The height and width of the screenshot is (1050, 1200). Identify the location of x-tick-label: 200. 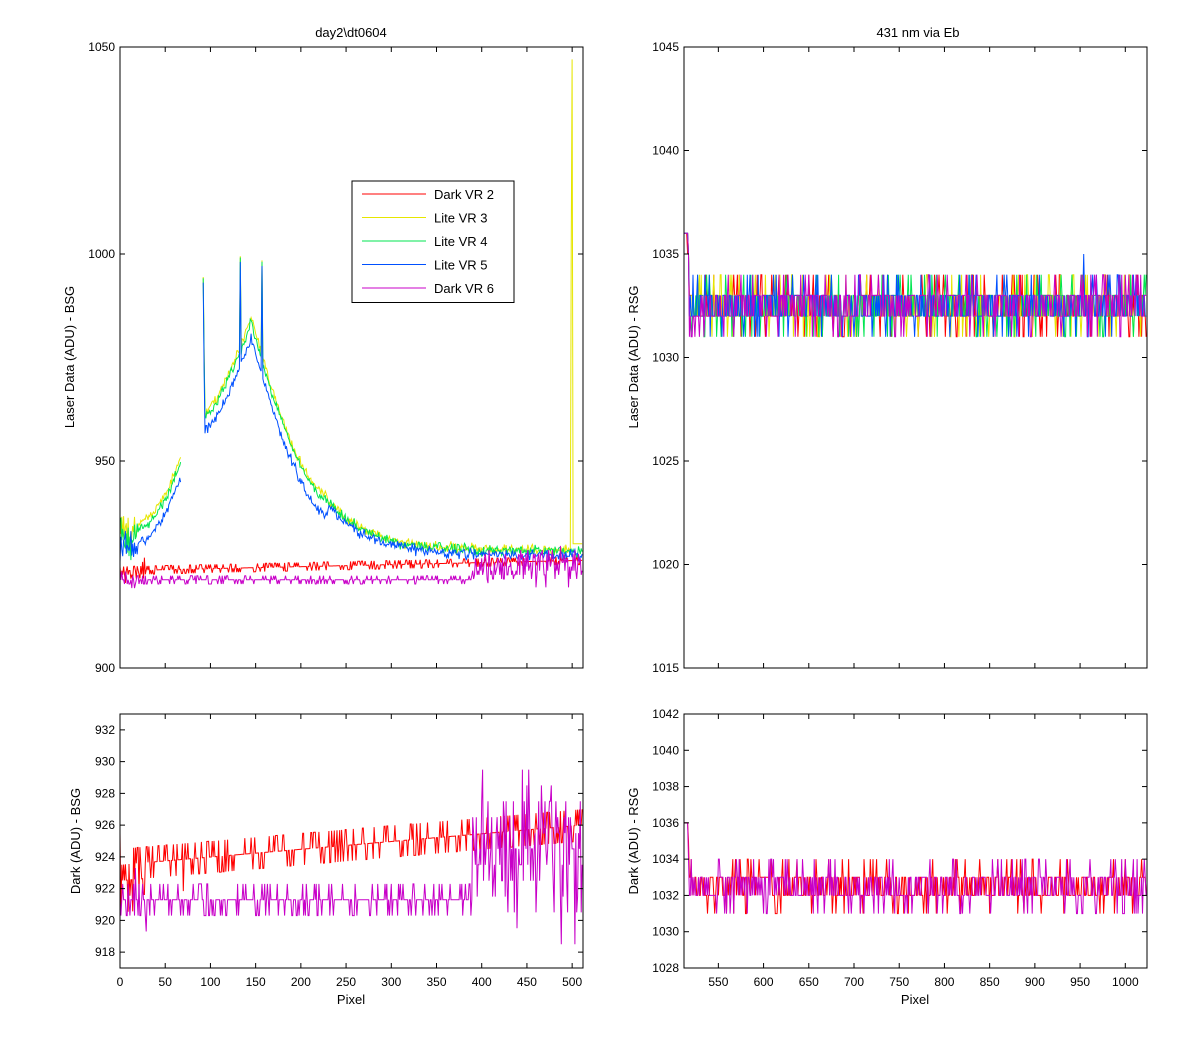
(301, 982).